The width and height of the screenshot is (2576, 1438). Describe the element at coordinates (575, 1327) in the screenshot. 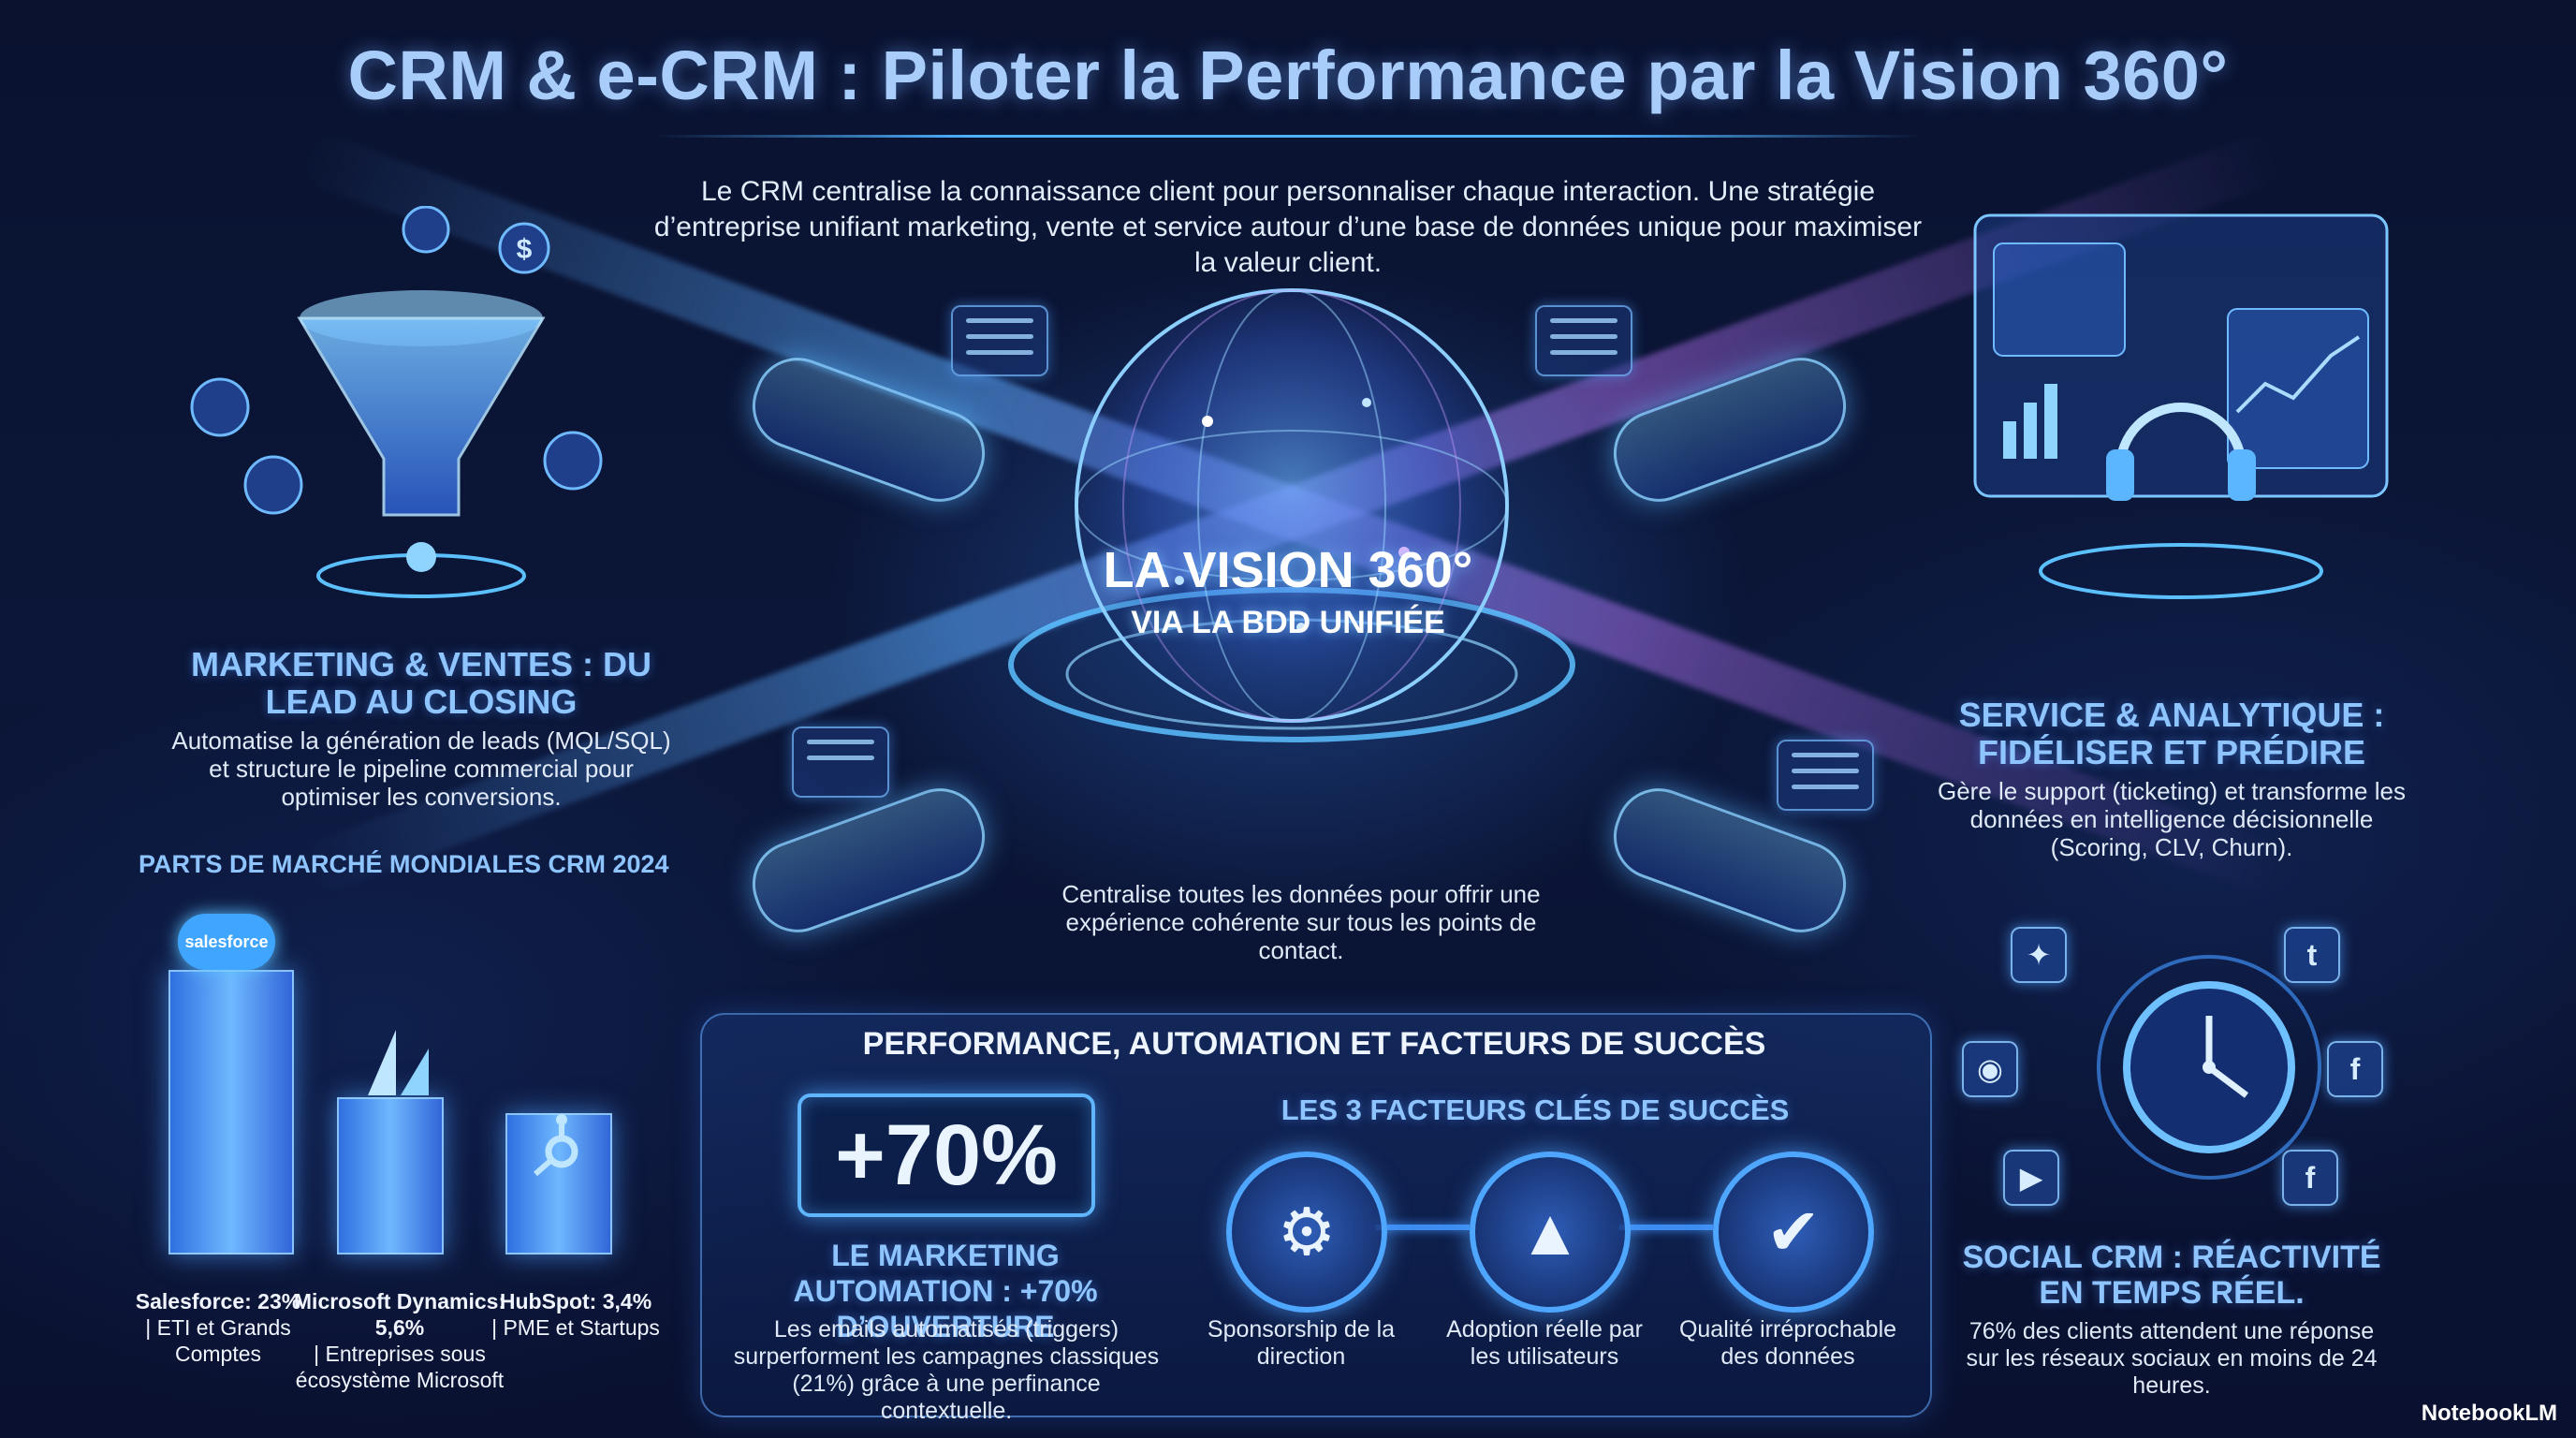

I see `bar-detail: | PME et Startups` at that location.